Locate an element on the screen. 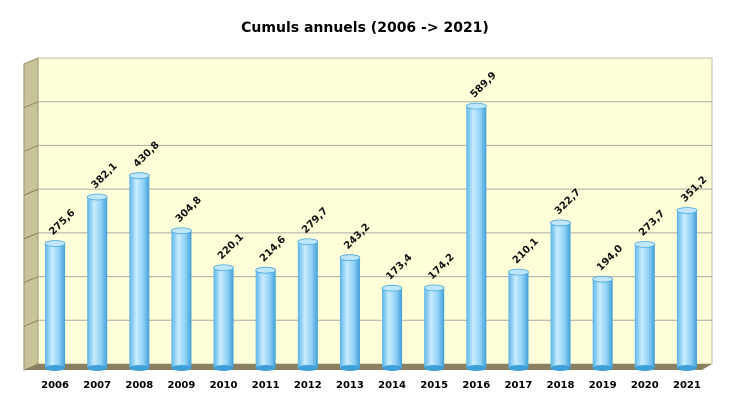 This screenshot has width=730, height=406. x-tick-label-2011: 2011 is located at coordinates (266, 385).